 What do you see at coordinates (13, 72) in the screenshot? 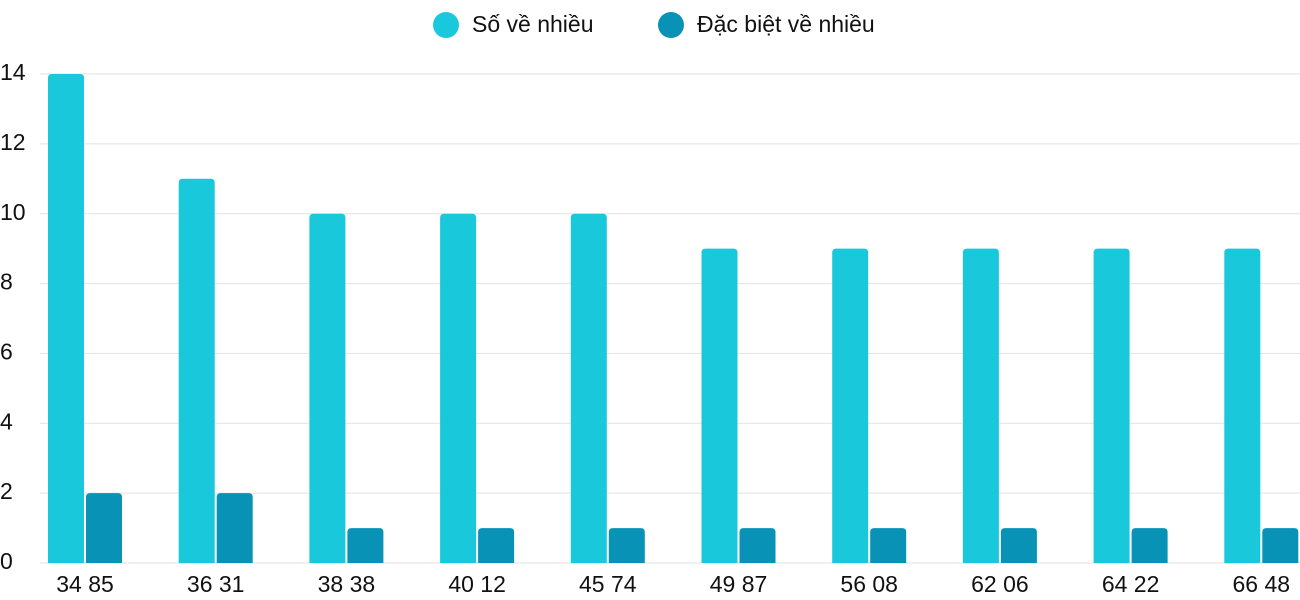
I see `y-tick-label: 14` at bounding box center [13, 72].